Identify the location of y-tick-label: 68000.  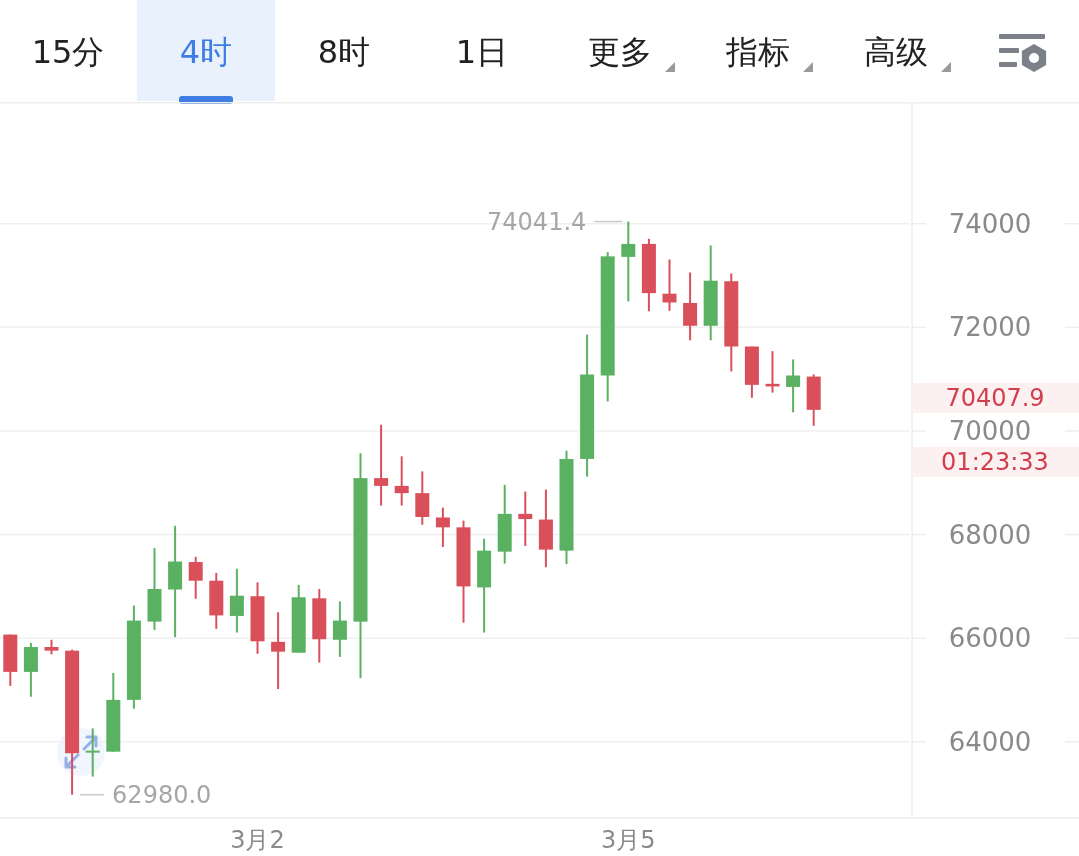
(990, 534).